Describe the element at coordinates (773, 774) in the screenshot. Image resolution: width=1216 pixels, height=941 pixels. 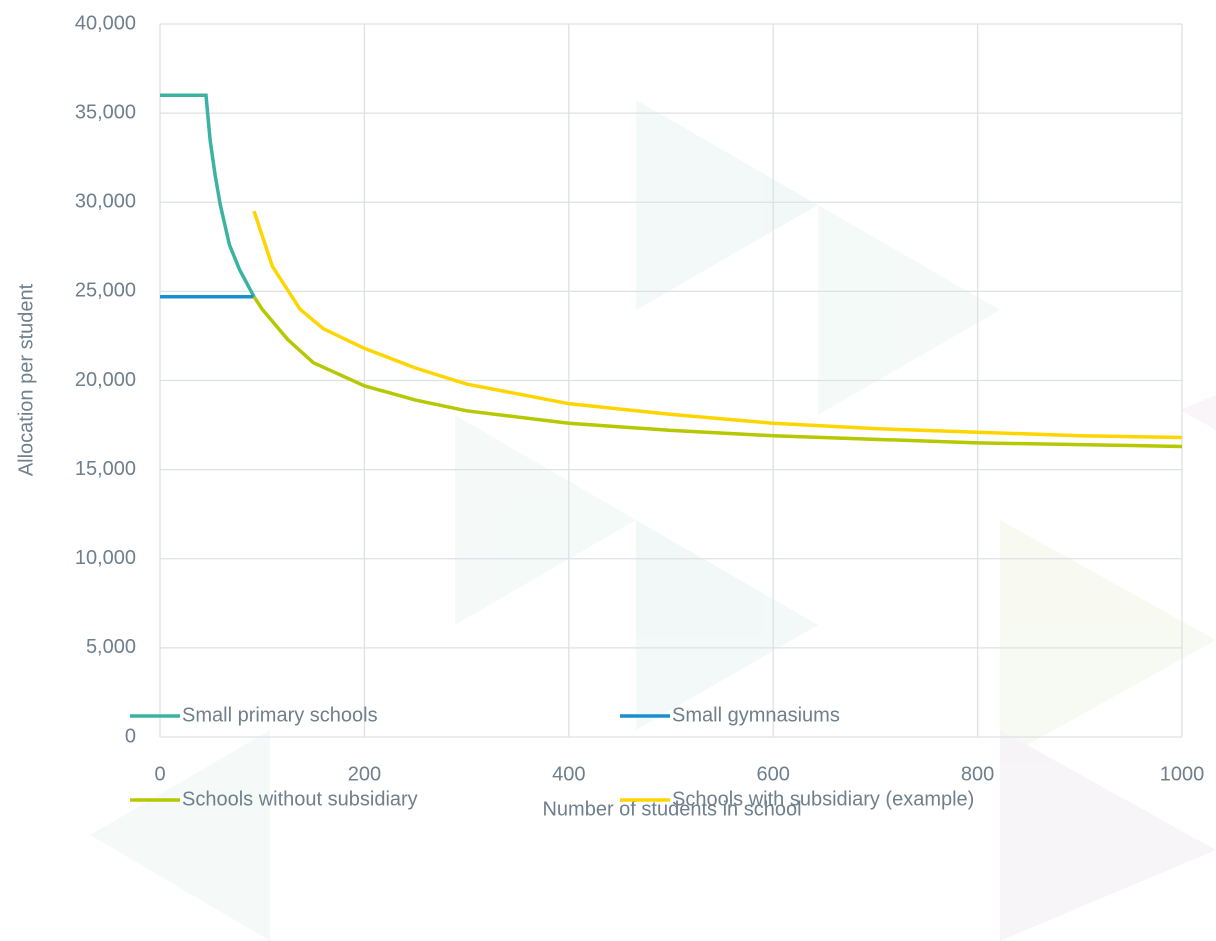
I see `x-tick-label: 600` at that location.